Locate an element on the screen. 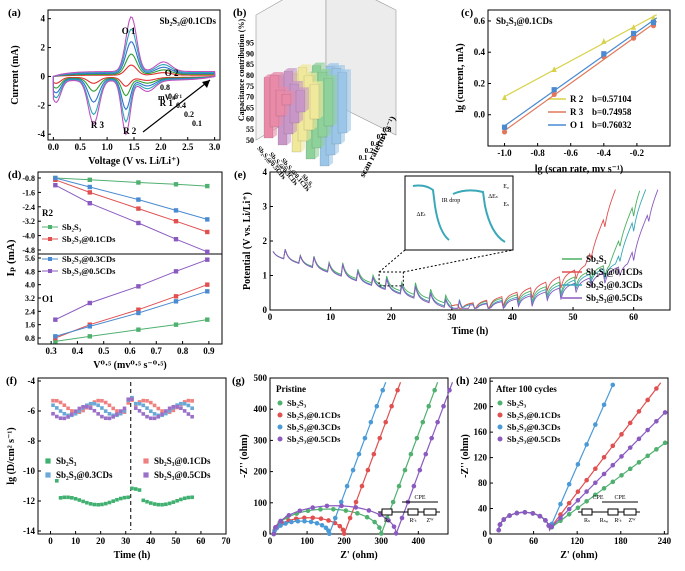 The height and width of the screenshot is (571, 685). panel-f-x-tick-label: 60 is located at coordinates (201, 541).